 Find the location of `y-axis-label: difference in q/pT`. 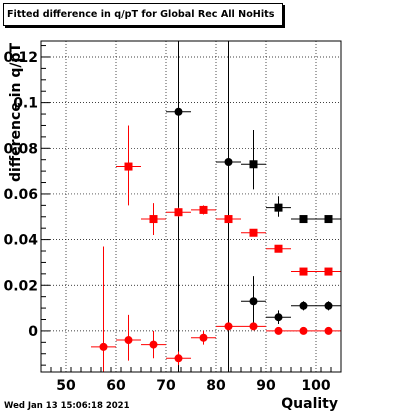

y-axis-label: difference in q/pT is located at coordinates (16, 112).